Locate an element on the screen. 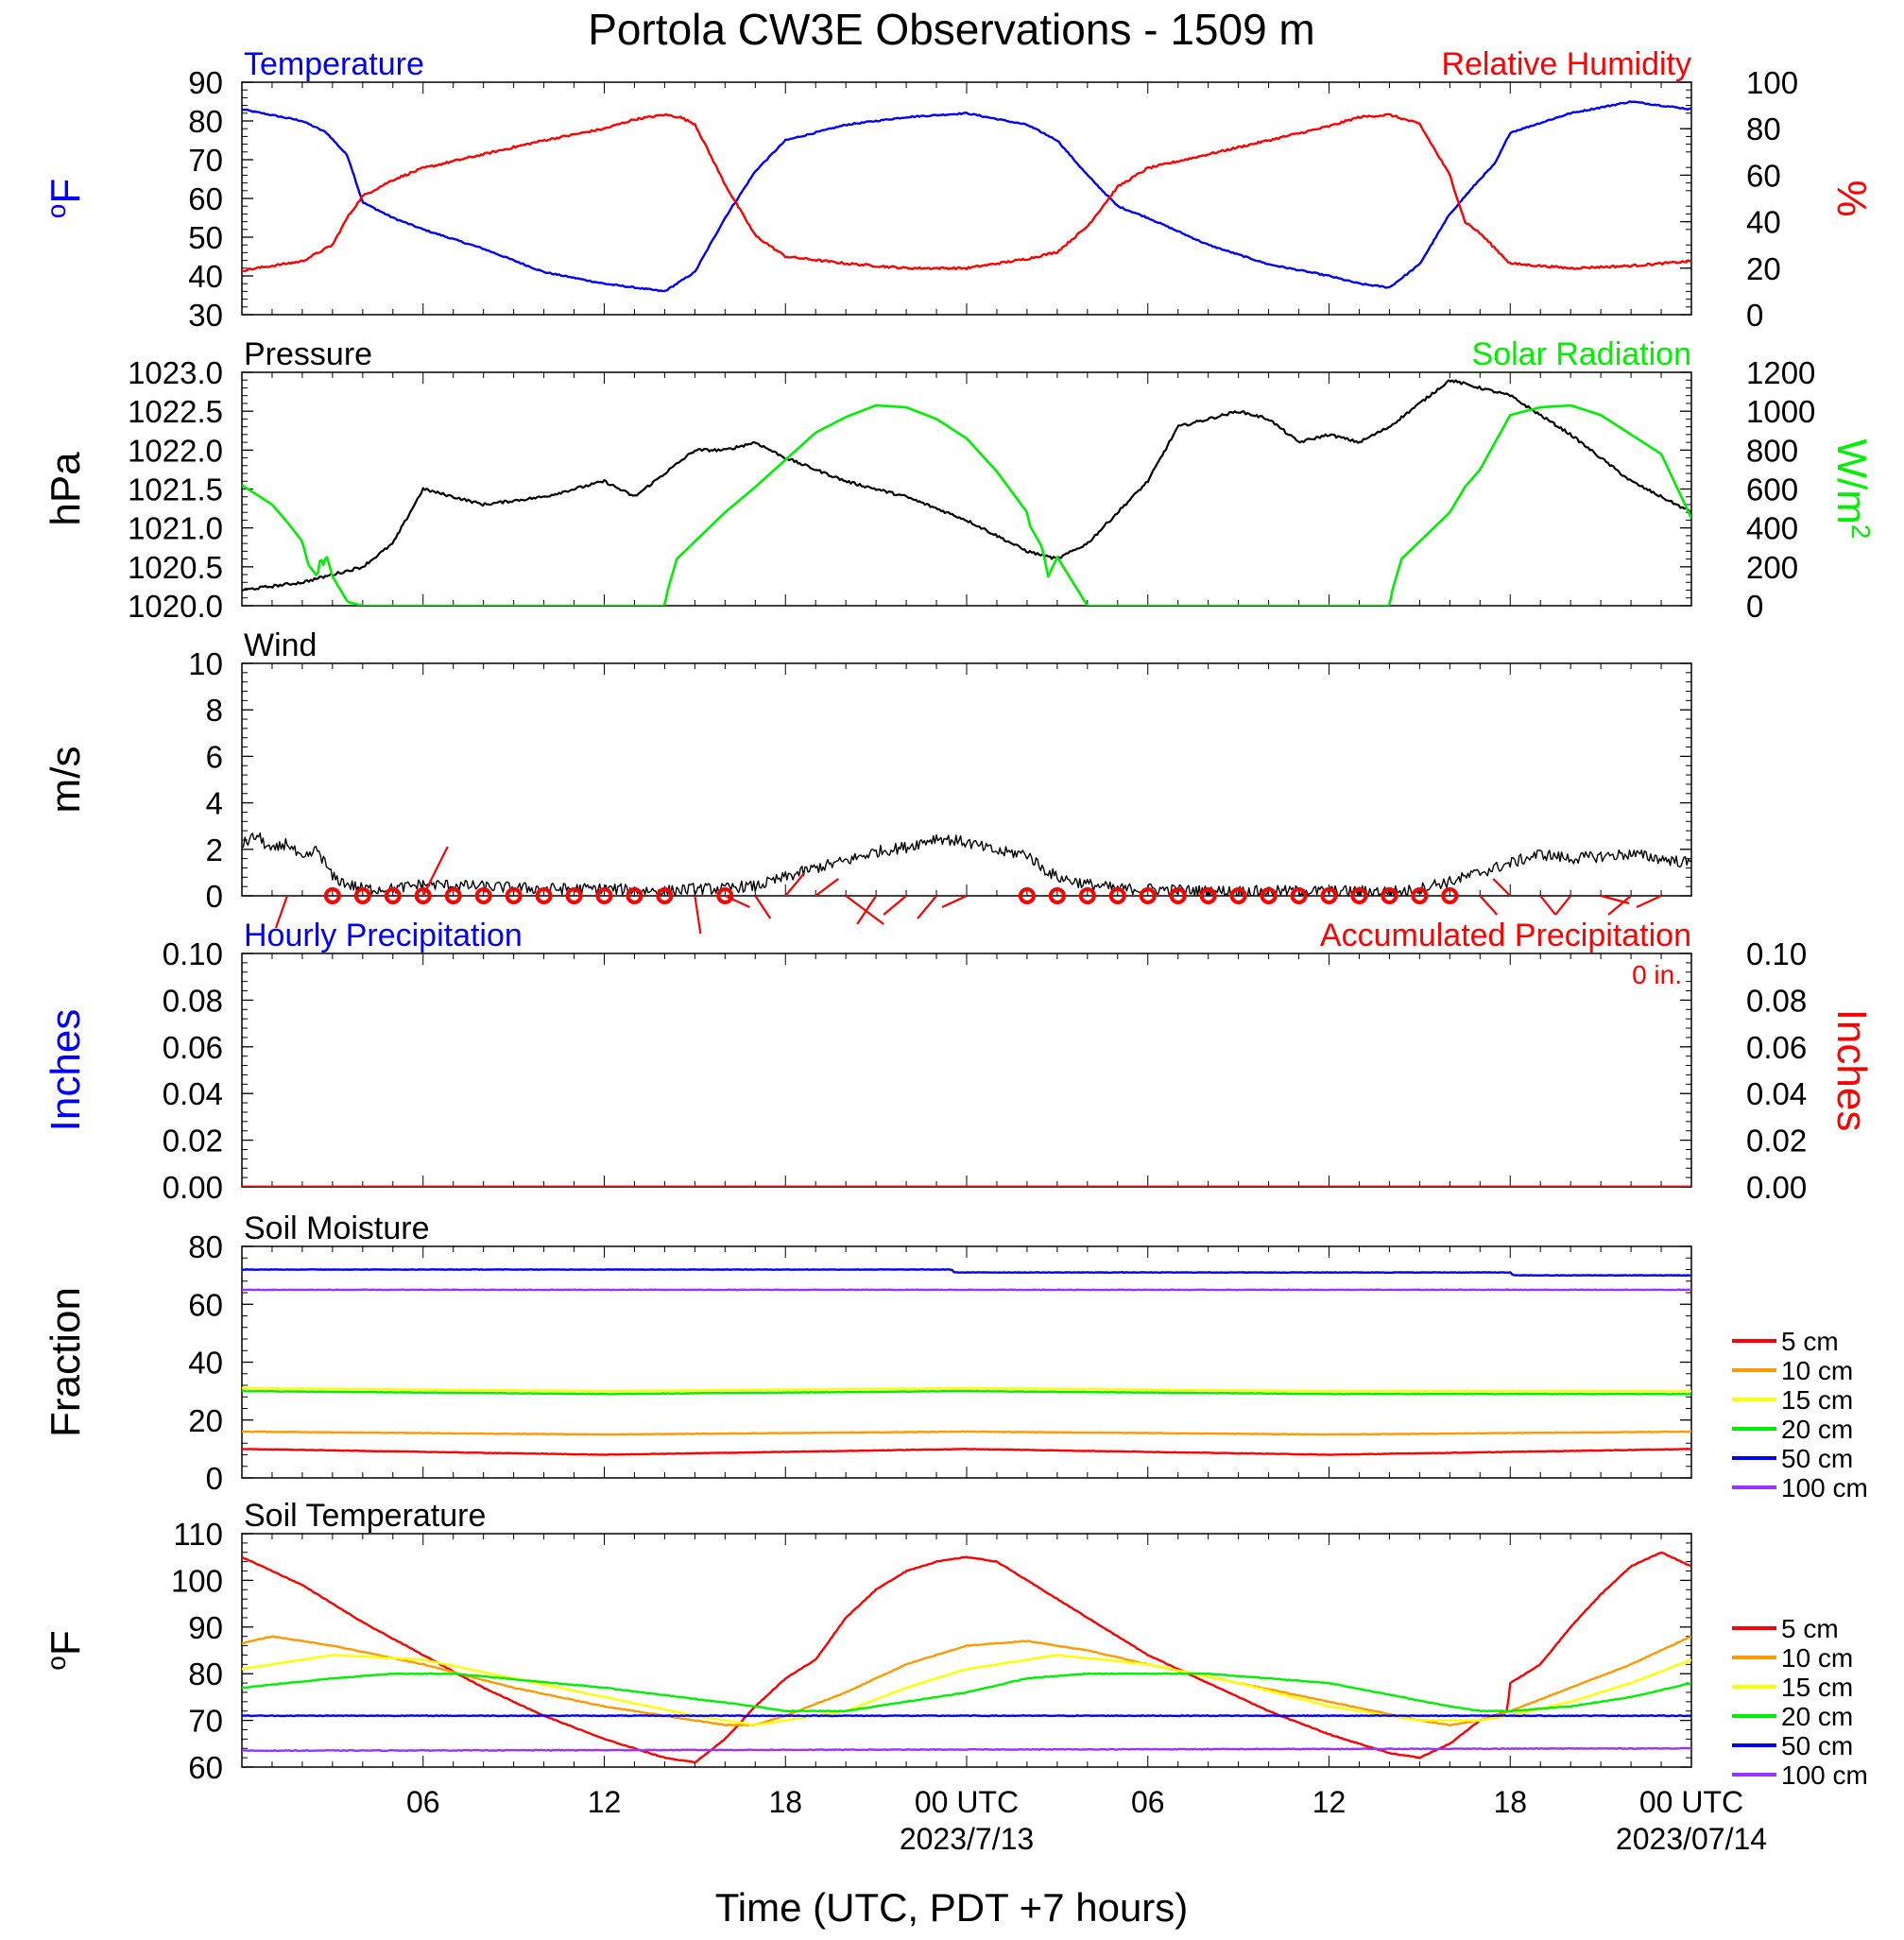 This screenshot has height=1940, width=1904. panel-title-left: Hourly Precipitation is located at coordinates (383, 935).